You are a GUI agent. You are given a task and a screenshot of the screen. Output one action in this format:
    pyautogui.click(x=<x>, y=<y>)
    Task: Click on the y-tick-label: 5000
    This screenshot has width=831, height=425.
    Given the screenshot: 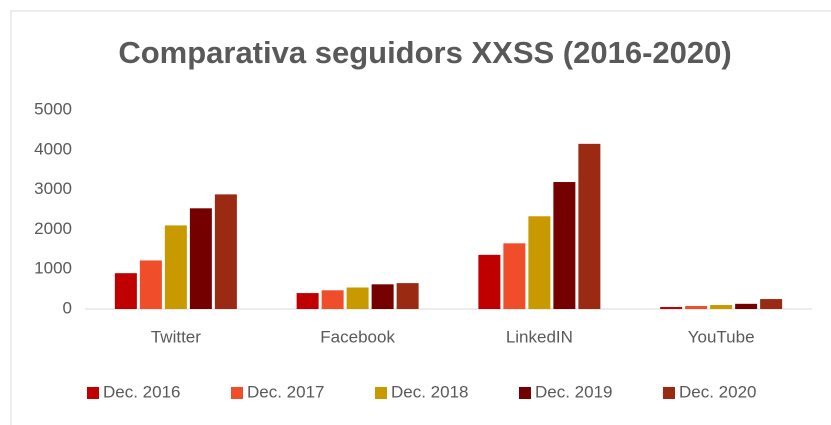 What is the action you would take?
    pyautogui.click(x=53, y=108)
    